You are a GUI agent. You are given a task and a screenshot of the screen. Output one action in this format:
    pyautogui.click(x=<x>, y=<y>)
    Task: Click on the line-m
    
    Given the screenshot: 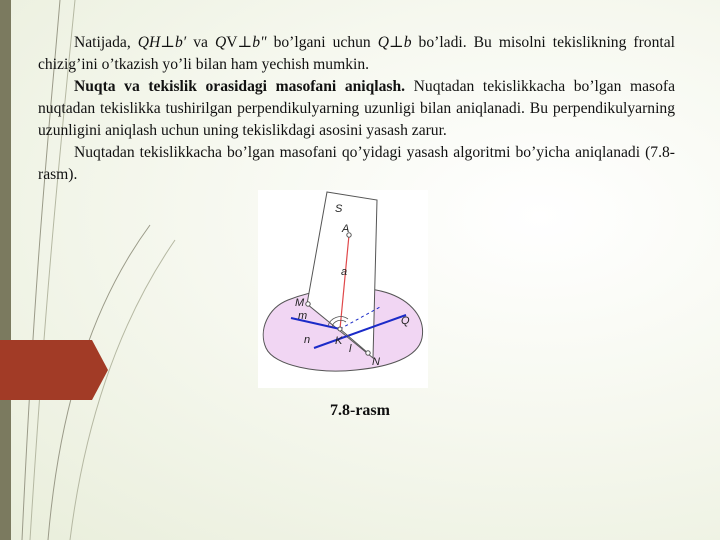 What is the action you would take?
    pyautogui.click(x=315, y=323)
    